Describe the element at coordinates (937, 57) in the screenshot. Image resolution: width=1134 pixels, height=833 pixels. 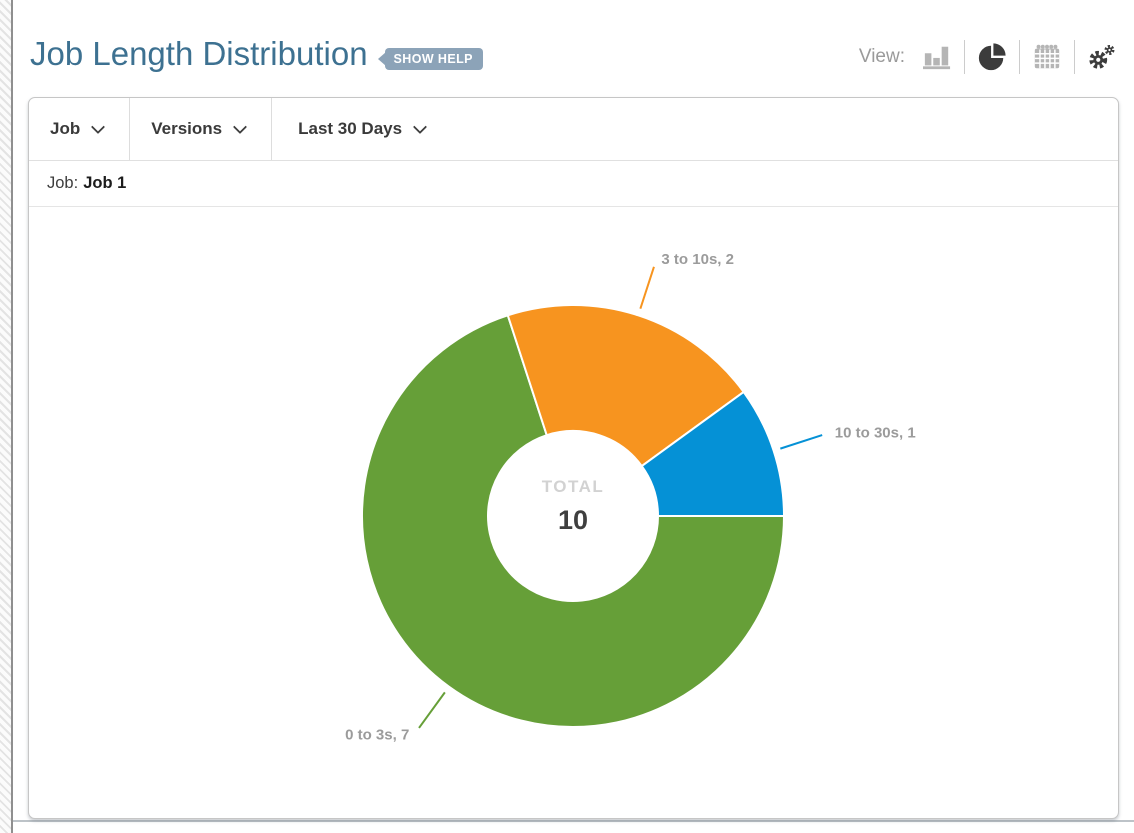
I see `bar-chart-view-icon` at that location.